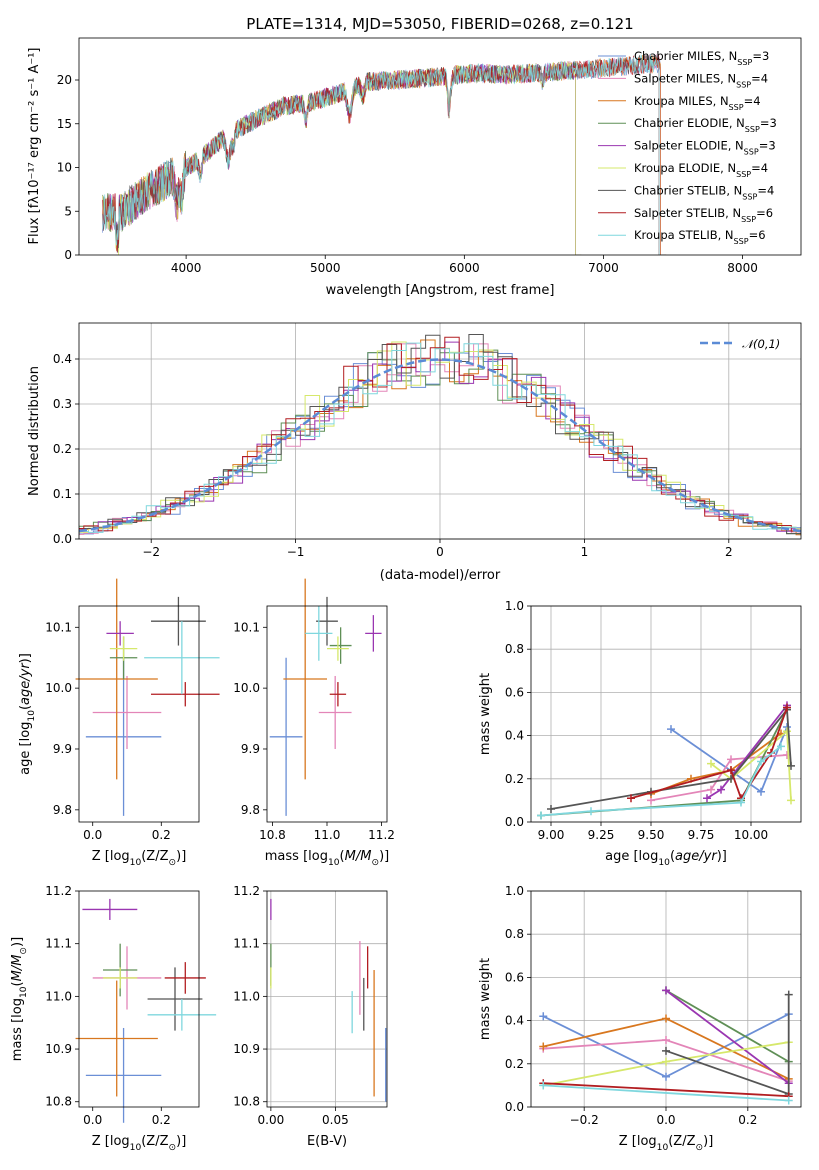 The width and height of the screenshot is (819, 1170). Describe the element at coordinates (62, 539) in the screenshot. I see `y-tick-label: 0.0` at that location.